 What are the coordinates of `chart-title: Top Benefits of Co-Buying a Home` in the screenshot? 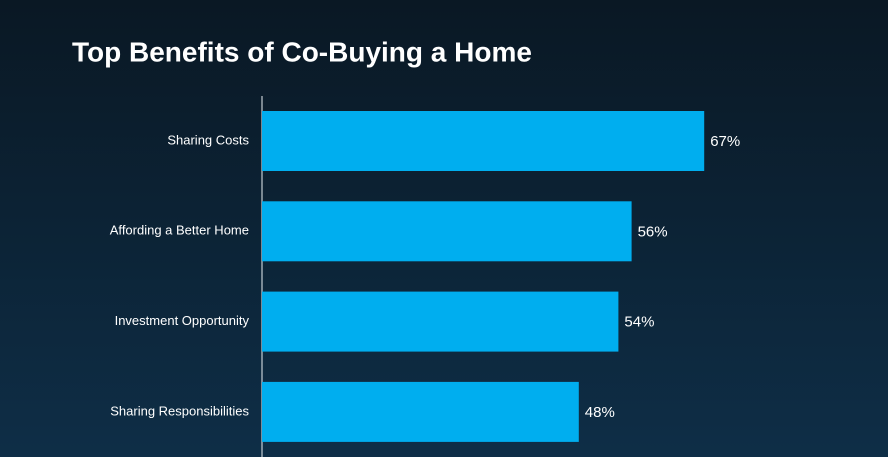 It's located at (302, 51).